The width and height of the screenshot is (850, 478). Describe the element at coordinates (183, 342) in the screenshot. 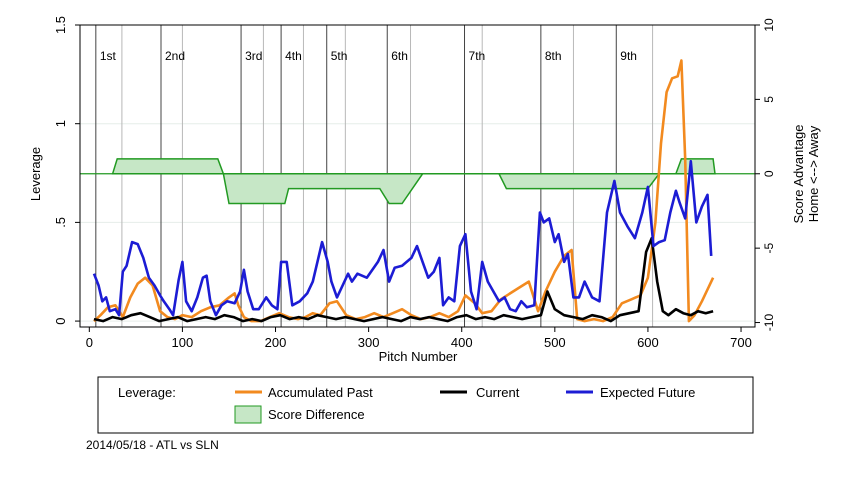

I see `x-tick-label-1: 100` at that location.